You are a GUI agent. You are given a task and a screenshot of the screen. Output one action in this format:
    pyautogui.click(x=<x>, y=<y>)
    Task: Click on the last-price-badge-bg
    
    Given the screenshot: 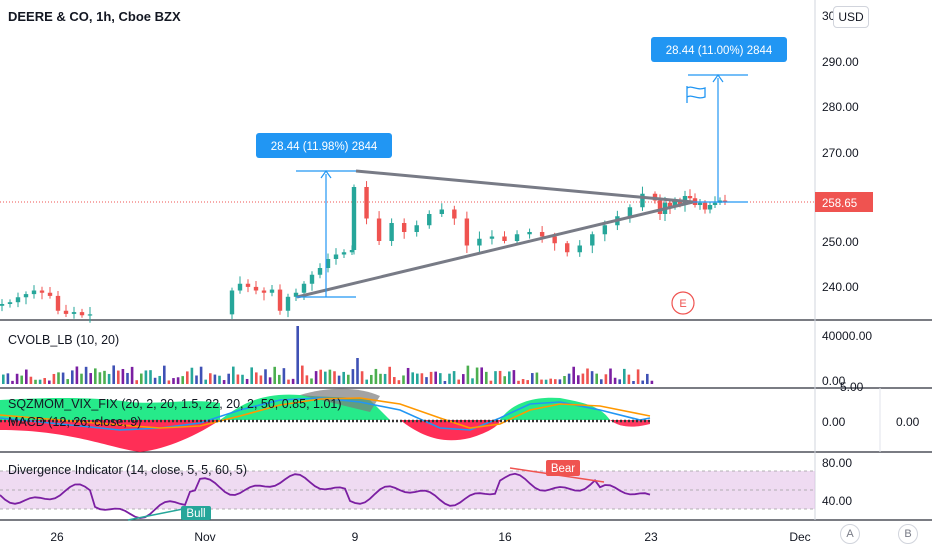 What is the action you would take?
    pyautogui.click(x=844, y=202)
    